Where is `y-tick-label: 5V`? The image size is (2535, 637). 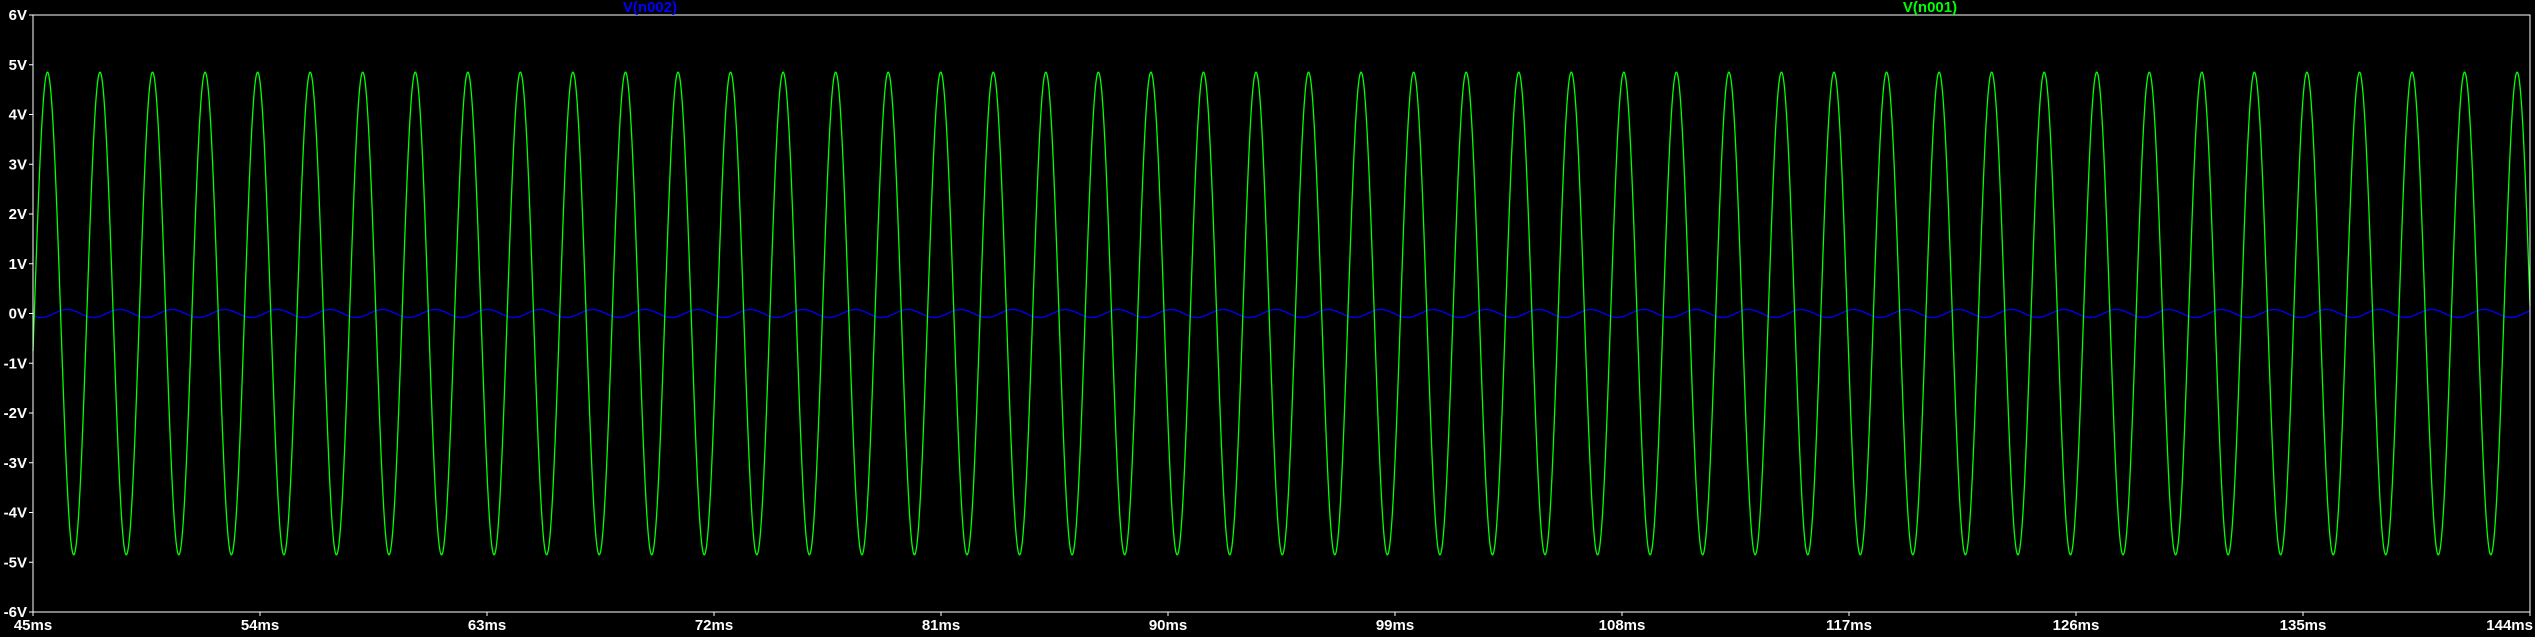 y-tick-label: 5V is located at coordinates (18, 65).